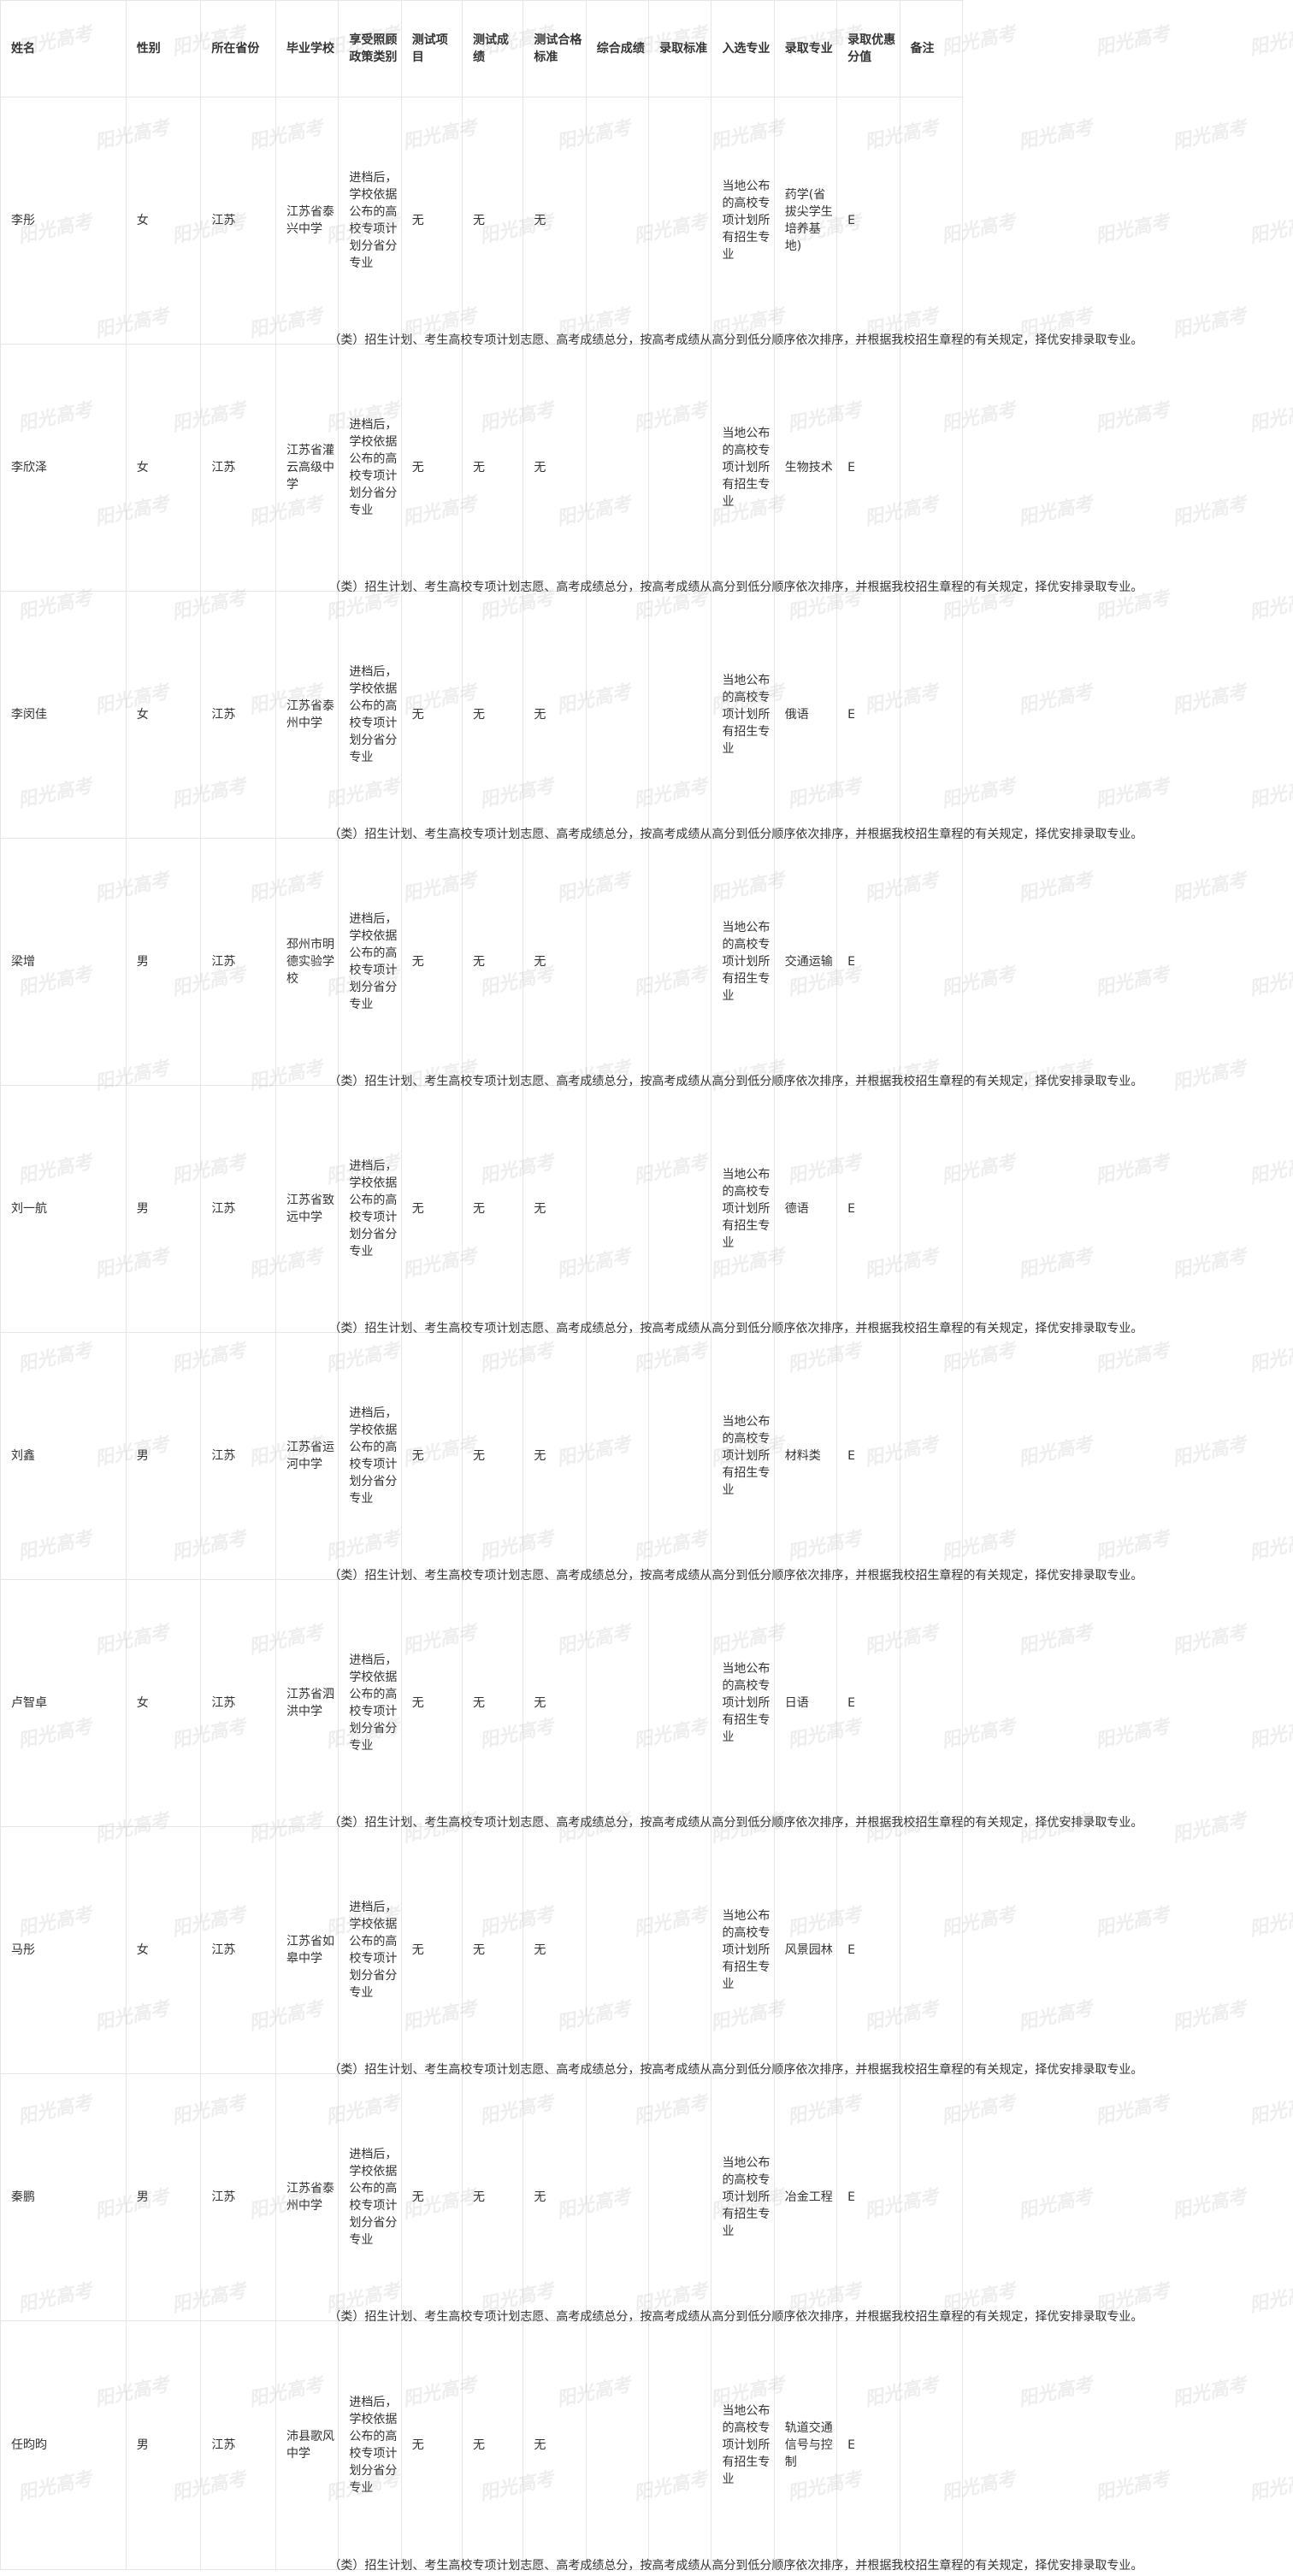 This screenshot has height=2576, width=1293. Describe the element at coordinates (163, 2197) in the screenshot. I see `cell-gender: 男` at that location.